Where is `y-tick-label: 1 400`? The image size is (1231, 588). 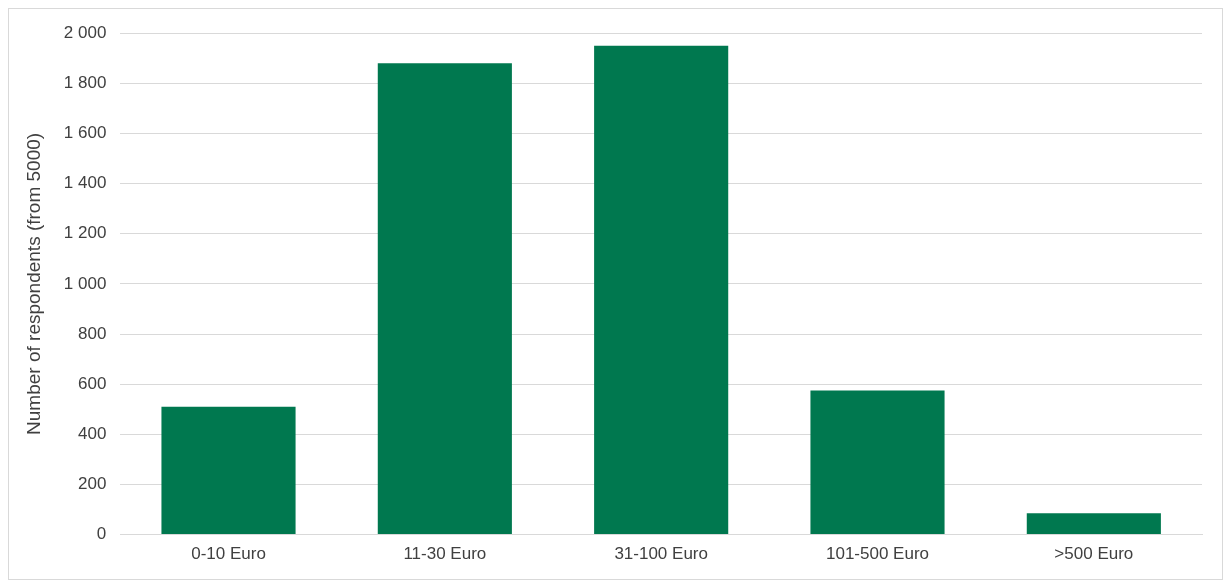
y-tick-label: 1 400 is located at coordinates (85, 183).